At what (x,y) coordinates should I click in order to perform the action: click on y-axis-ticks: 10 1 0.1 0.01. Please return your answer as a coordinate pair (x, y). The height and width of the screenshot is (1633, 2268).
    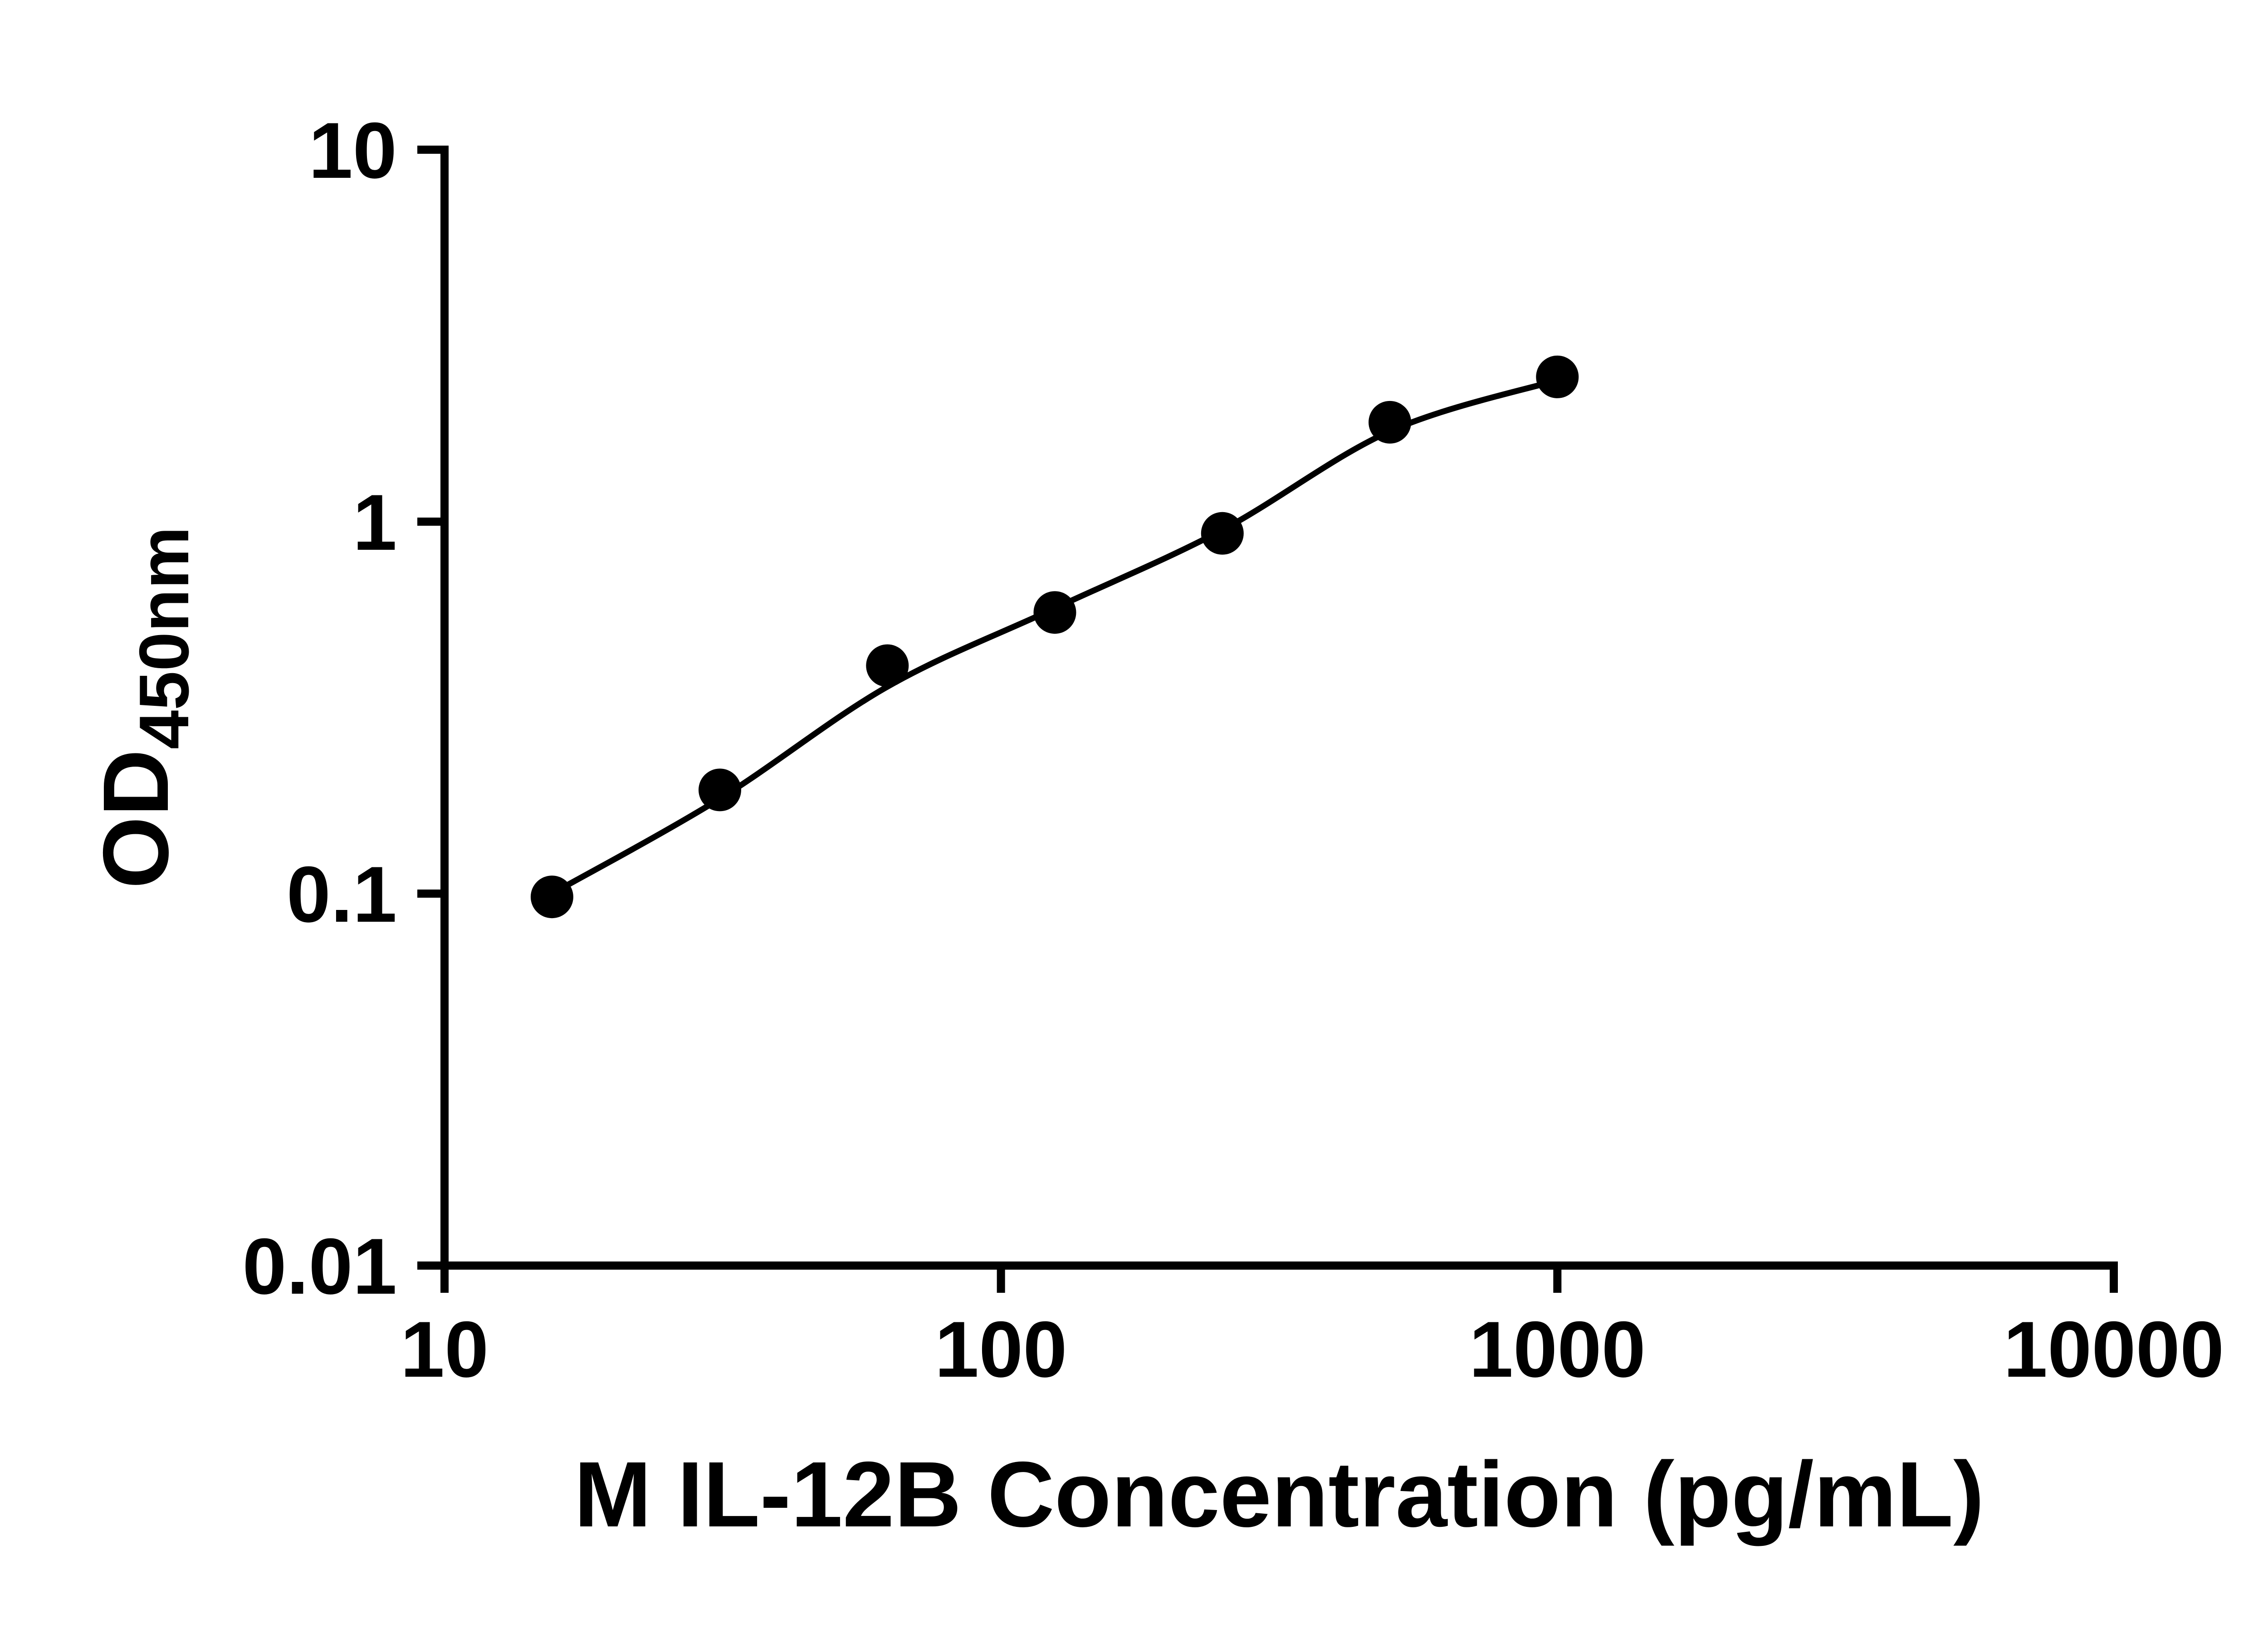
    Looking at the image, I should click on (344, 709).